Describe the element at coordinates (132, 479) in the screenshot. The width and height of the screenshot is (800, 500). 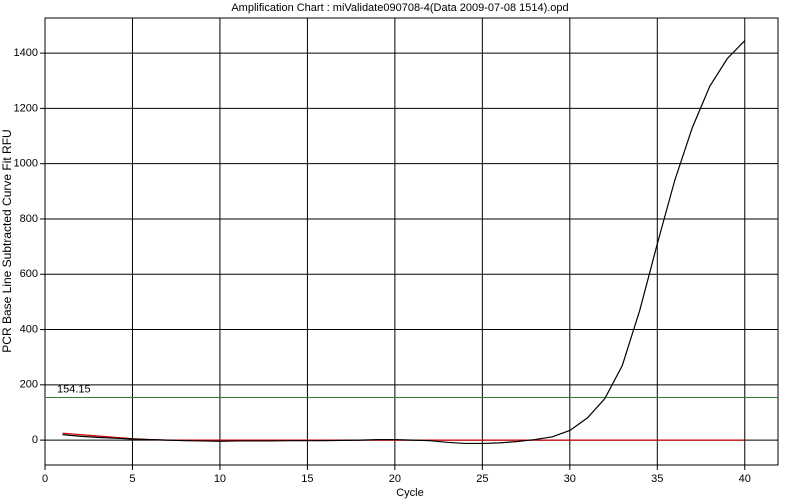
I see `x-tick-label: 5` at that location.